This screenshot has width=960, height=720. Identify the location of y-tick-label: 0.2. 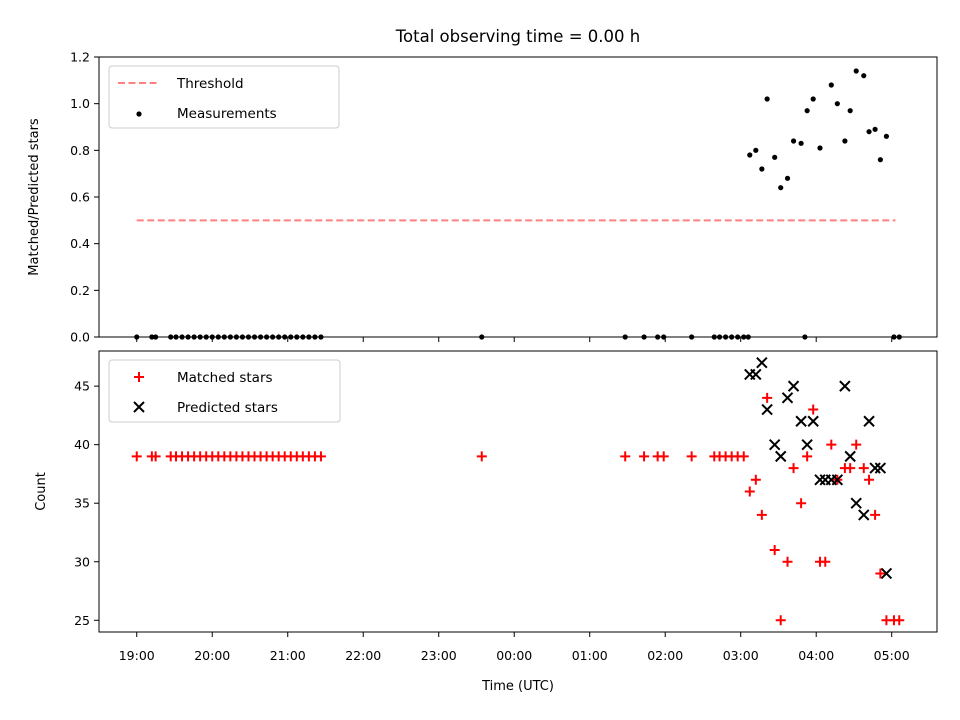
(80, 290).